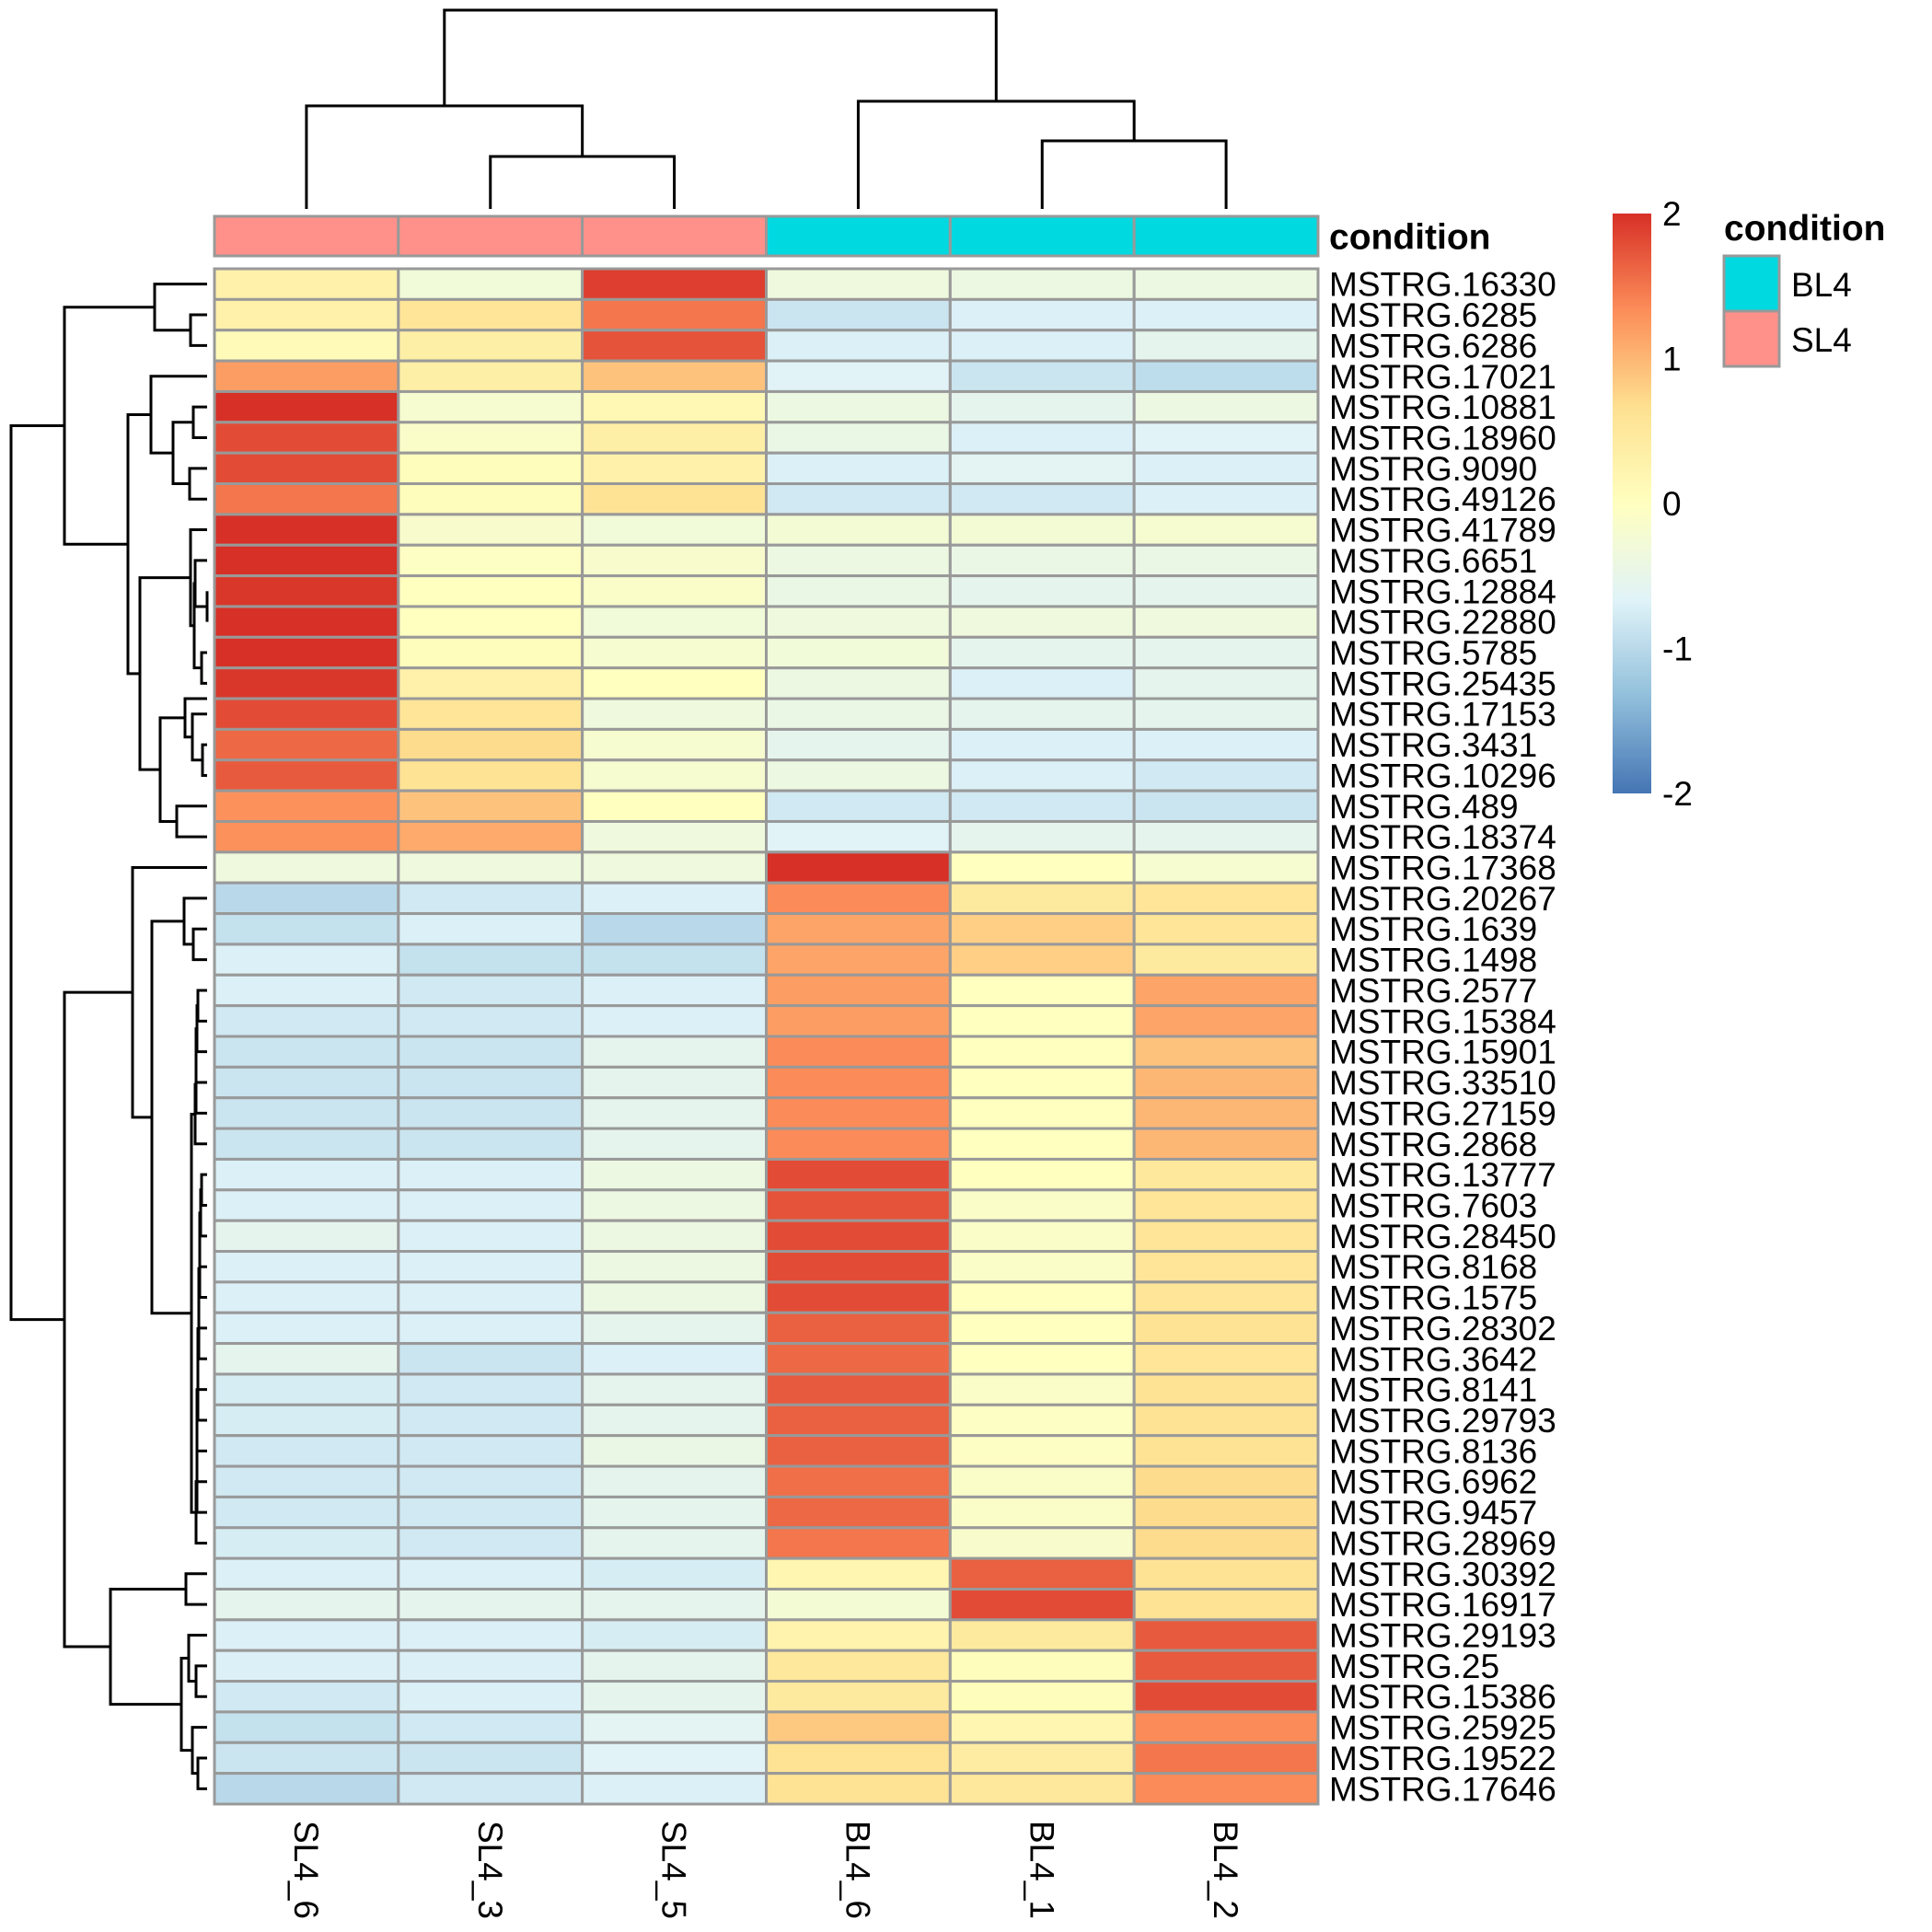  I want to click on row-label: MSTRG.6651, so click(1433, 561).